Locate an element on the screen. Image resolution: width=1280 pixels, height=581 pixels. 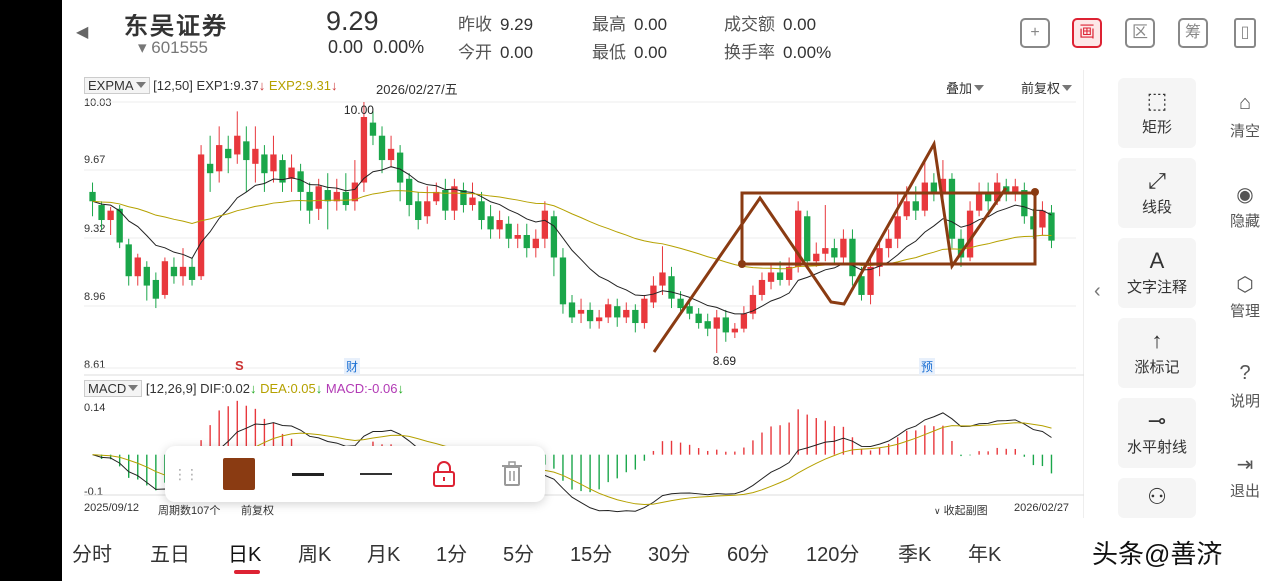
quote-label: 今开 is located at coordinates (475, 52).